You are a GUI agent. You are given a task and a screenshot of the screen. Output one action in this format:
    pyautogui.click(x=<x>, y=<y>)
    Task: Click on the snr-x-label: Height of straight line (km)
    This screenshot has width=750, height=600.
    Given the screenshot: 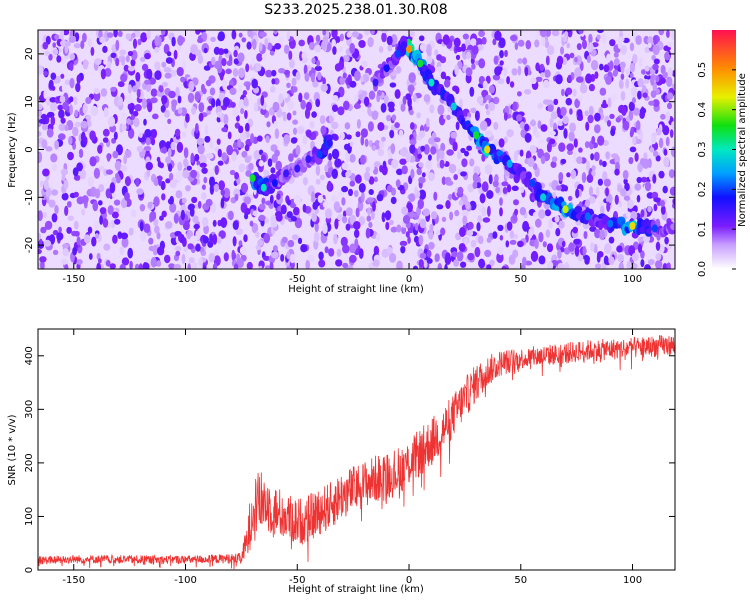 What is the action you would take?
    pyautogui.click(x=356, y=589)
    